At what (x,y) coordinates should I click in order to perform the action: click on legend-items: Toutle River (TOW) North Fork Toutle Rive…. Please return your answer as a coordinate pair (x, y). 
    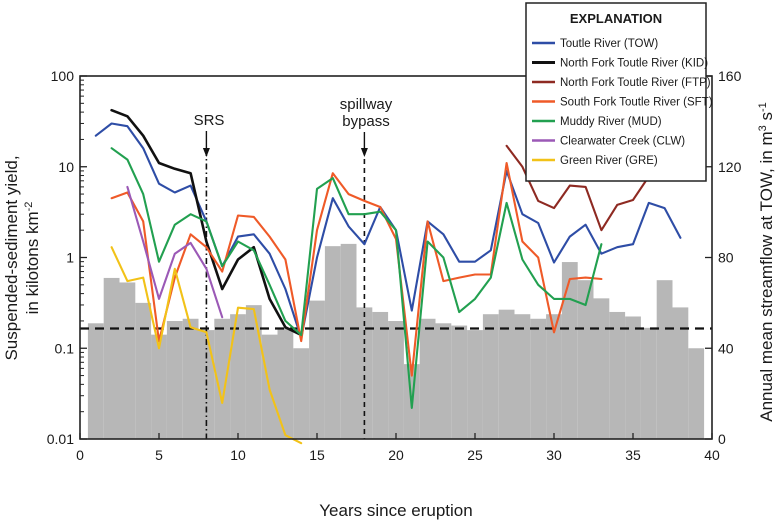
    Looking at the image, I should click on (622, 102).